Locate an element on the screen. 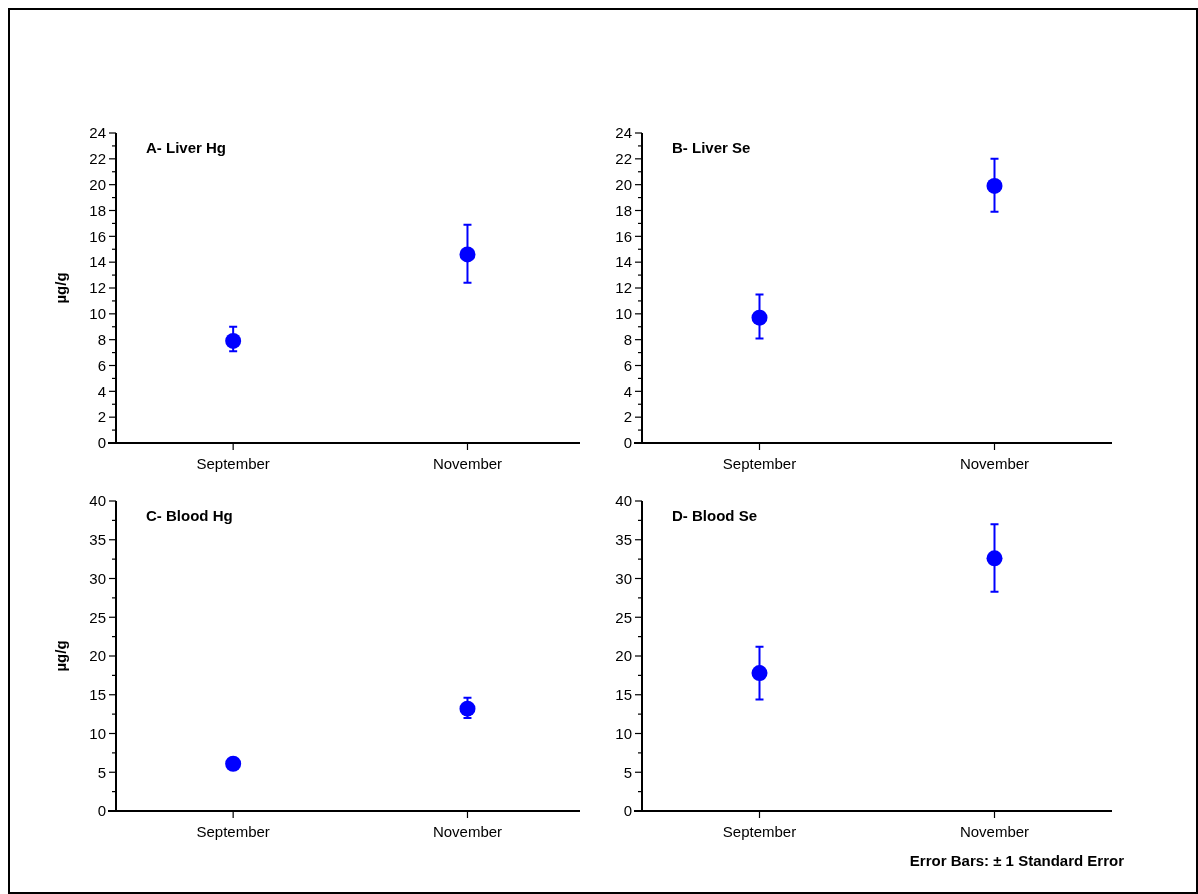 This screenshot has height=894, width=1198. chart-title: C- Blood Hg is located at coordinates (189, 515).